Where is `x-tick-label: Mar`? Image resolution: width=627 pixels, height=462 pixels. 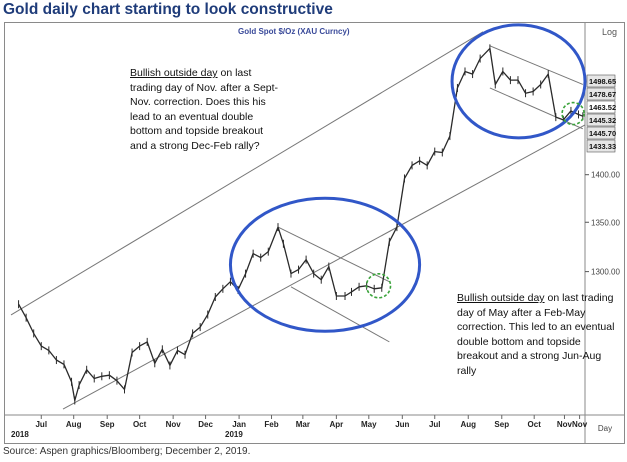
x-tick-label: Mar is located at coordinates (303, 424).